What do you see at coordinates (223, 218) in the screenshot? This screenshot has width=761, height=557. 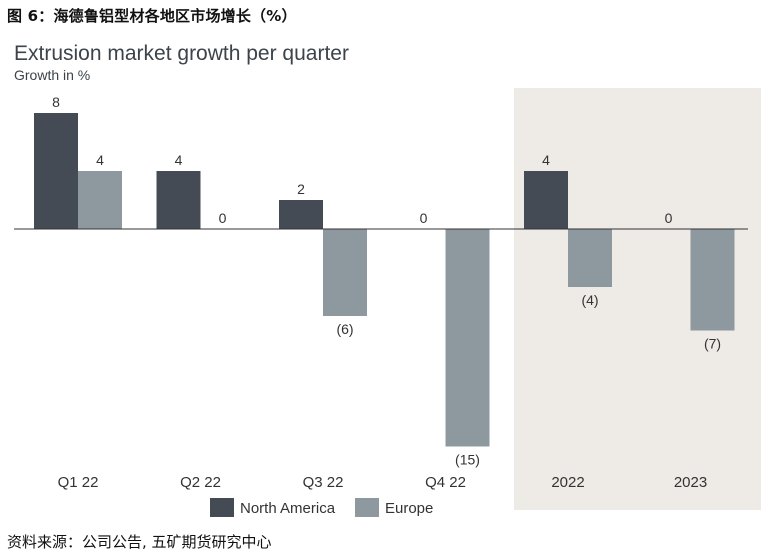 I see `data-label-europe-q2-22: 0` at bounding box center [223, 218].